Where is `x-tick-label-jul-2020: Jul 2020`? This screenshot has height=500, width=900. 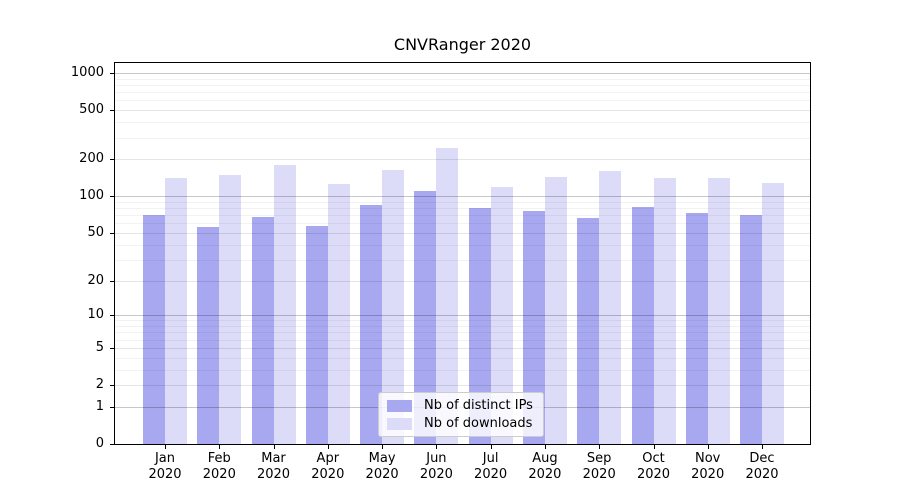 x-tick-label-jul-2020: Jul 2020 is located at coordinates (491, 466).